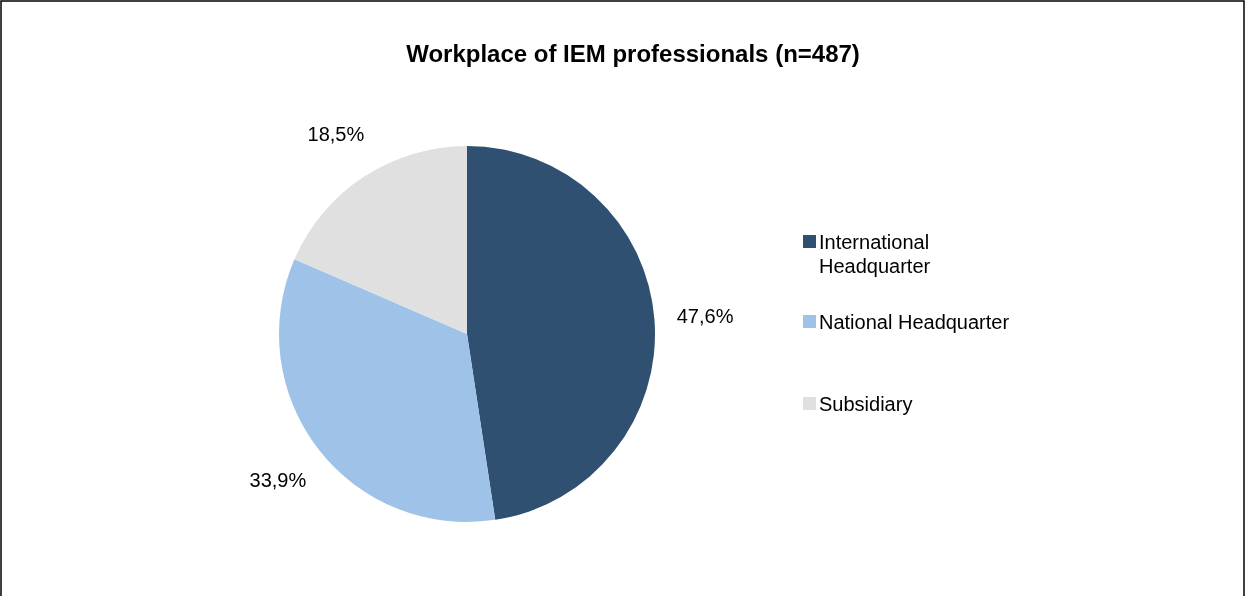  Describe the element at coordinates (705, 316) in the screenshot. I see `data-label: 47,6%` at that location.